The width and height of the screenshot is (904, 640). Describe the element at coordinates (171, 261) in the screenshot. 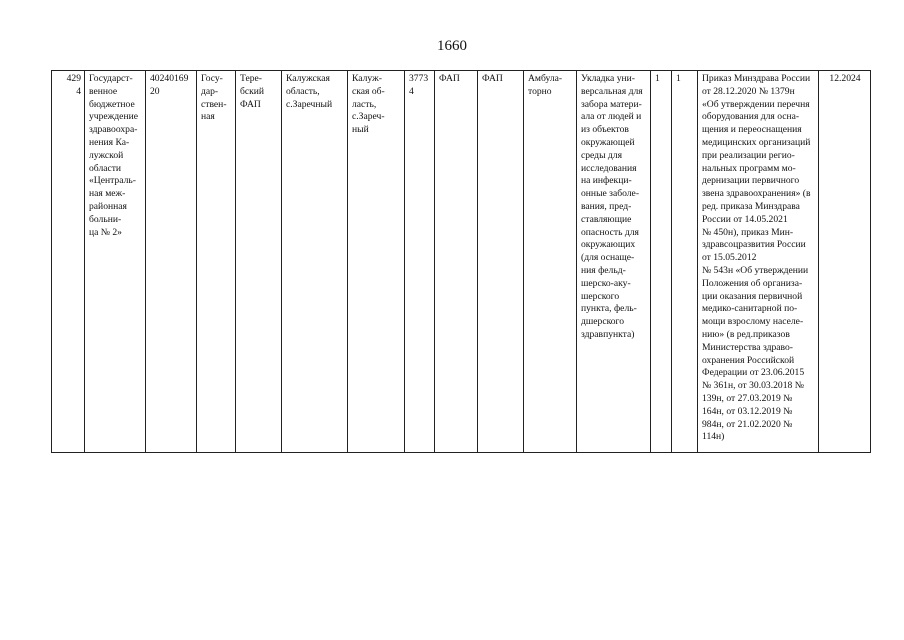

I see `cell-inn: 40240169 20` at that location.